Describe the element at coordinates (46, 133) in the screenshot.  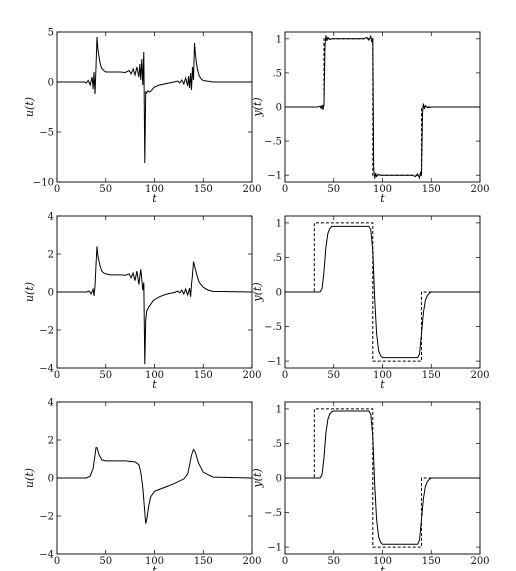
I see `y-tick-label: −5` at that location.